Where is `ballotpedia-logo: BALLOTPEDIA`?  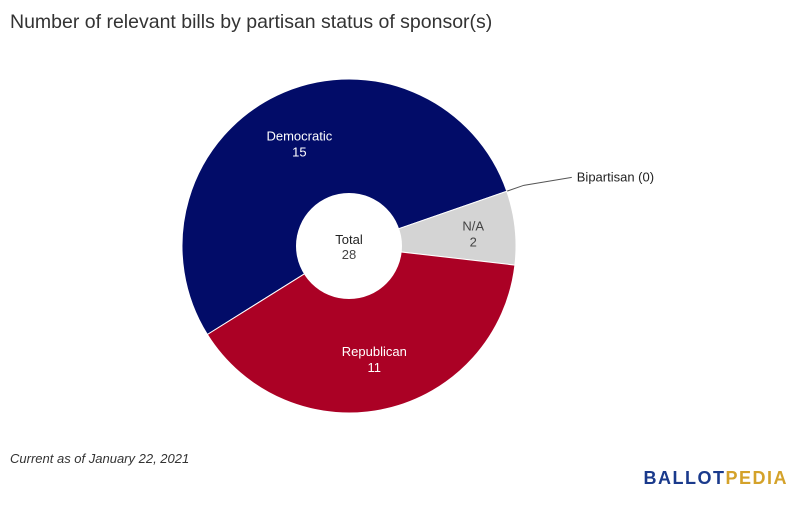
ballotpedia-logo: BALLOTPEDIA is located at coordinates (716, 478).